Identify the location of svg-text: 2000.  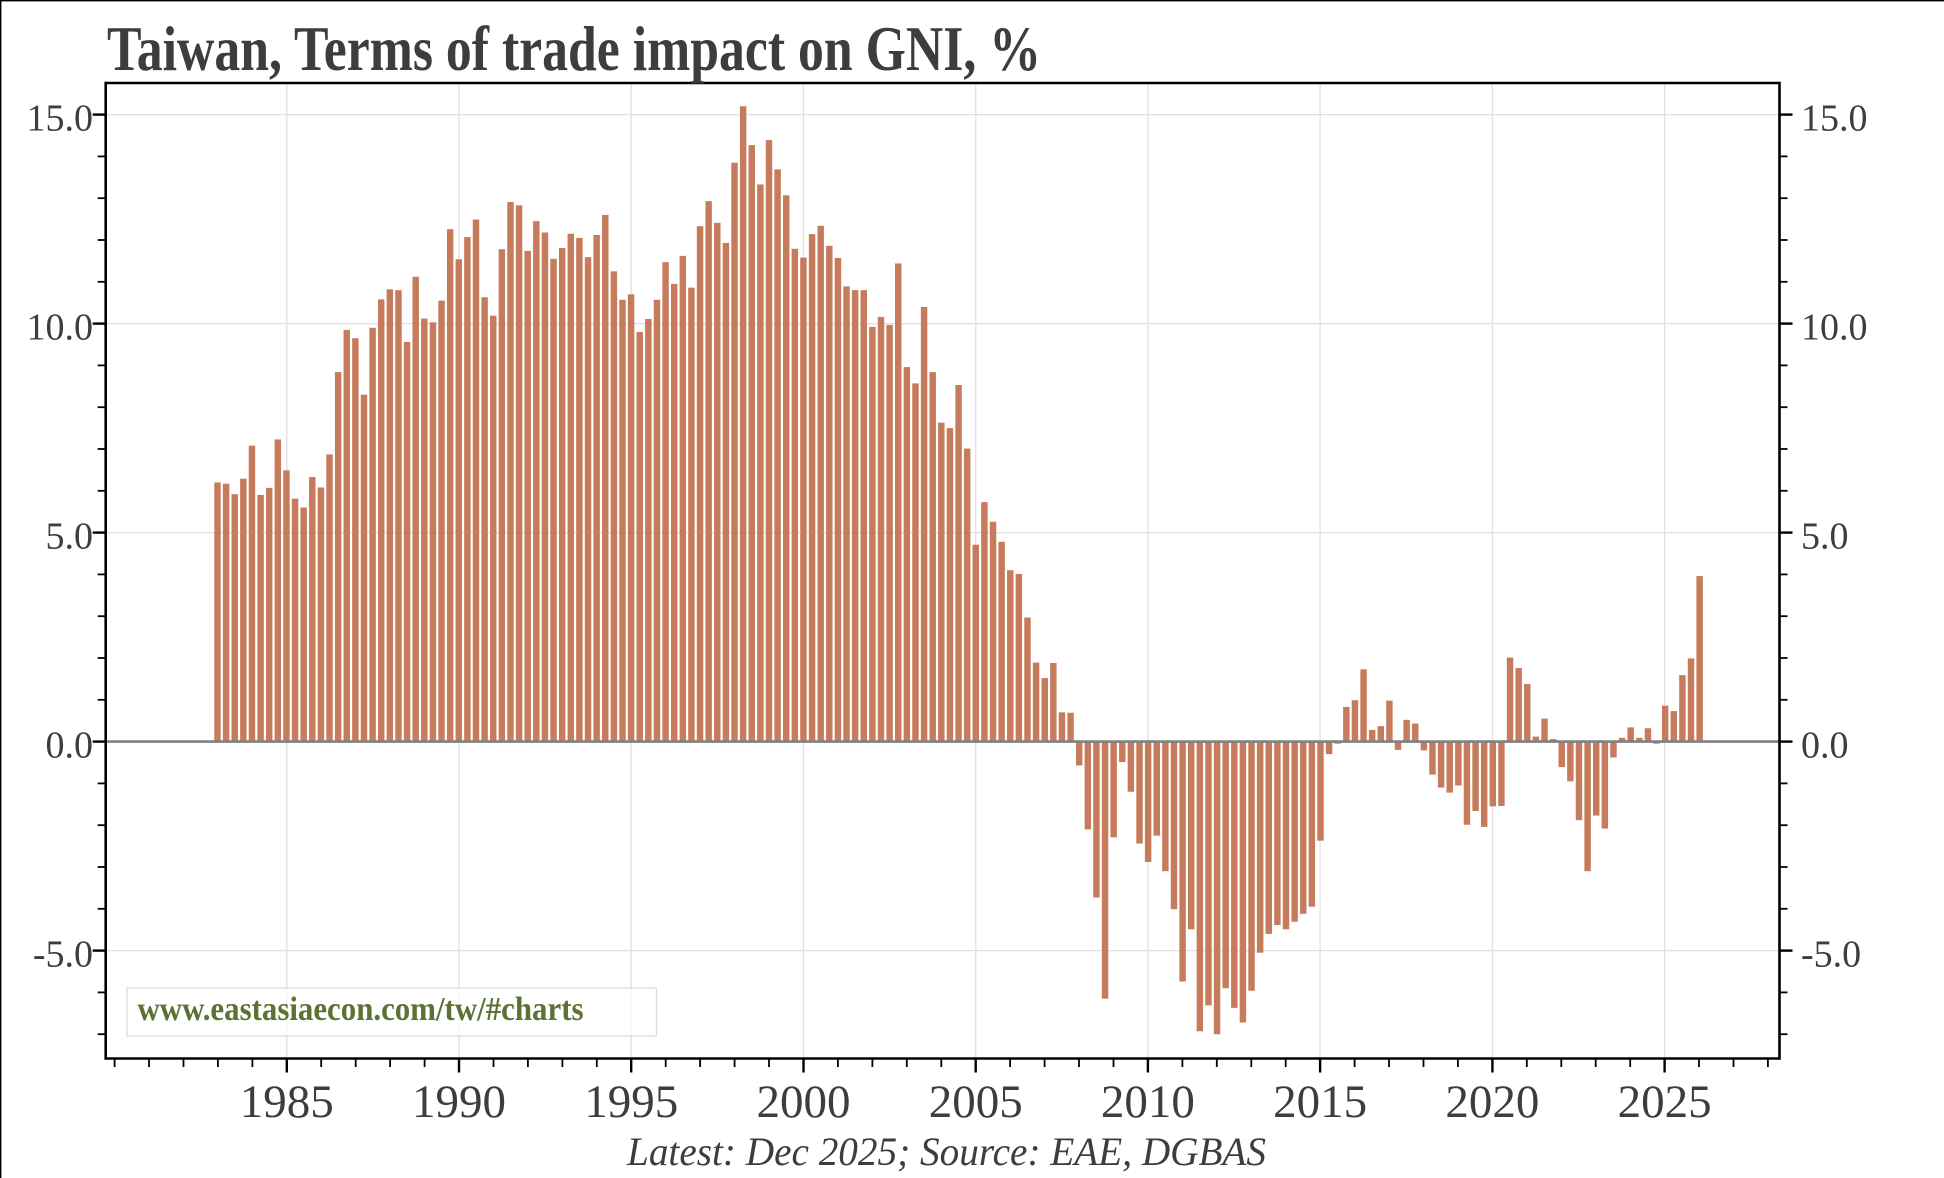
(804, 1102).